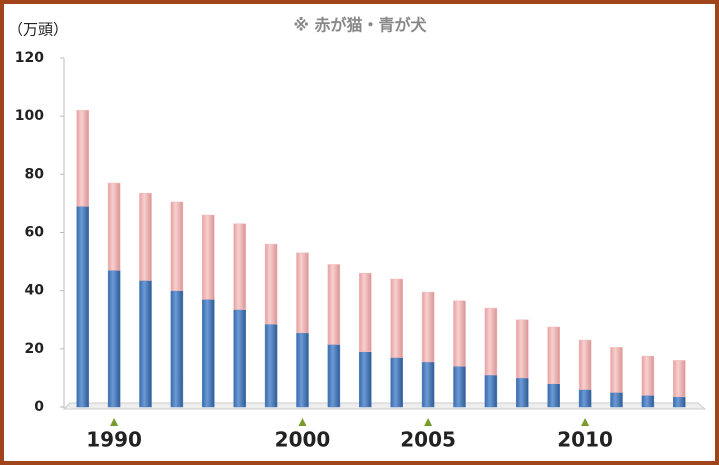  I want to click on y-tick-label: 100, so click(29, 116).